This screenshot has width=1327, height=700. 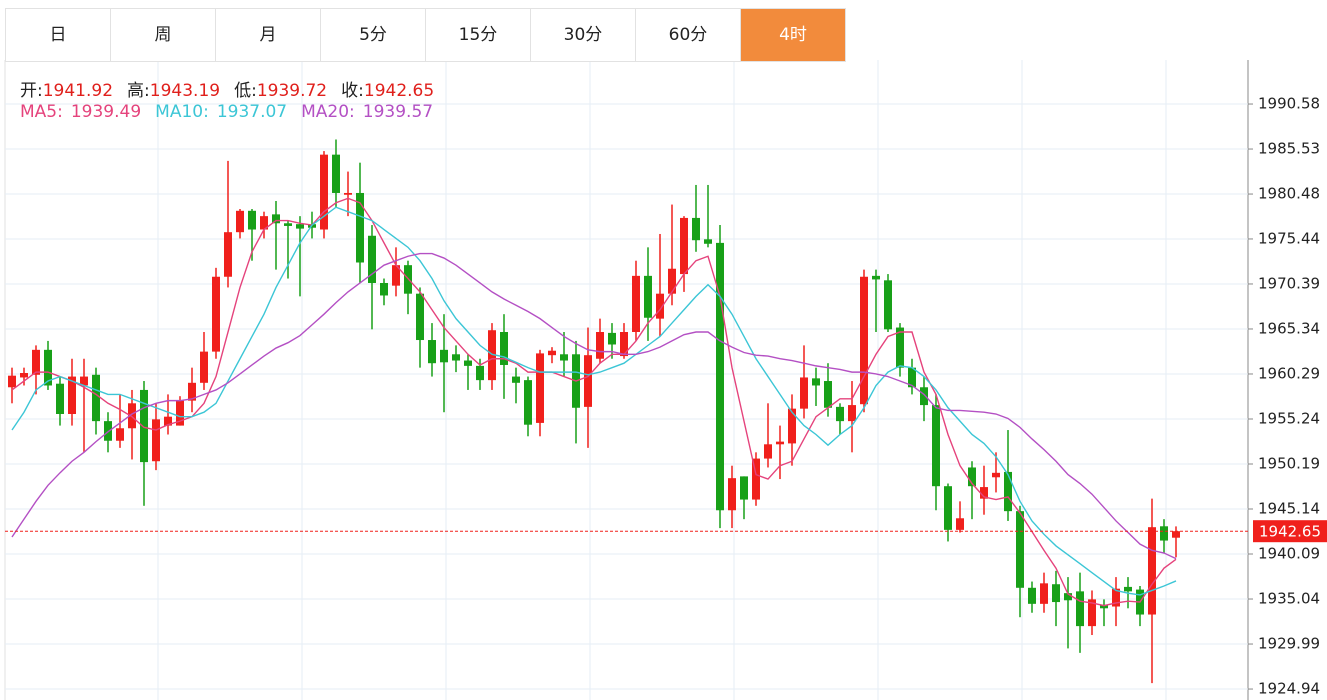 I want to click on period-tab: 5分, so click(x=373, y=35).